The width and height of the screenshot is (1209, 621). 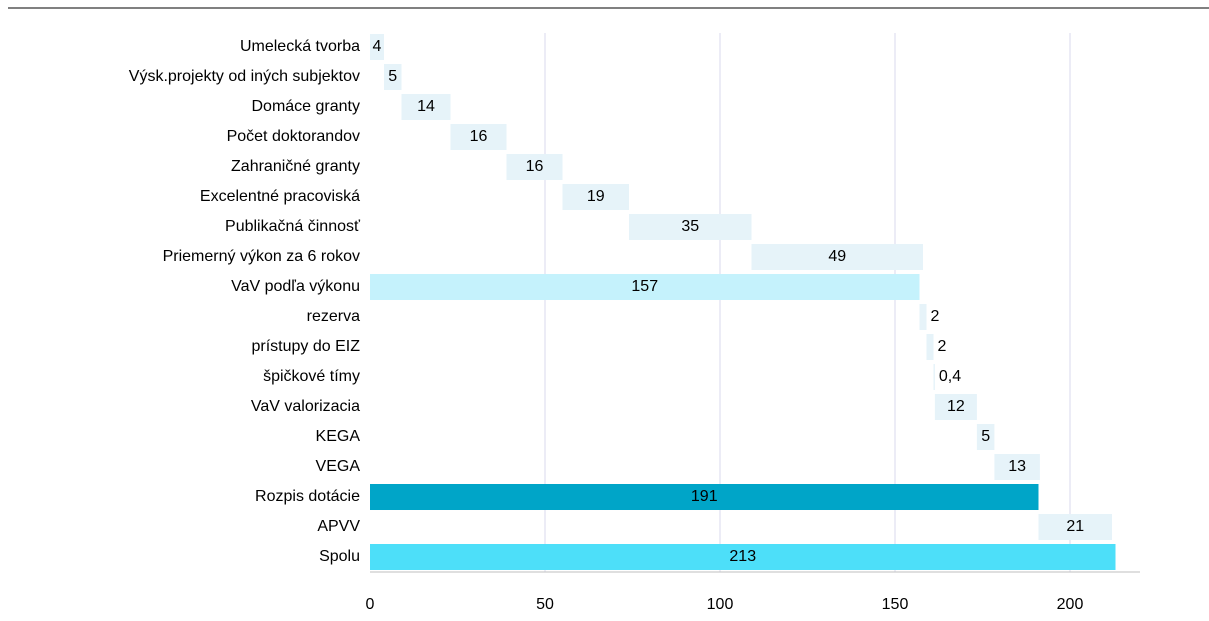 What do you see at coordinates (244, 76) in the screenshot?
I see `category-label: Výsk.projekty od iných subjektov` at bounding box center [244, 76].